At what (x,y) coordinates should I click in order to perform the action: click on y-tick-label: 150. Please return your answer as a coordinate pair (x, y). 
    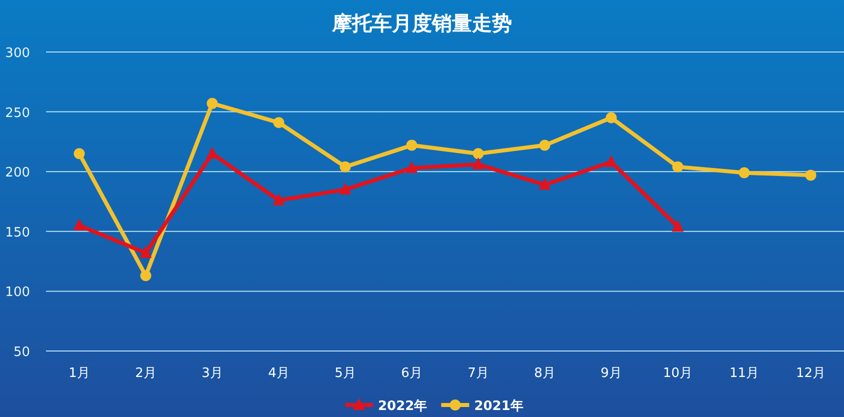
    Looking at the image, I should click on (17, 232).